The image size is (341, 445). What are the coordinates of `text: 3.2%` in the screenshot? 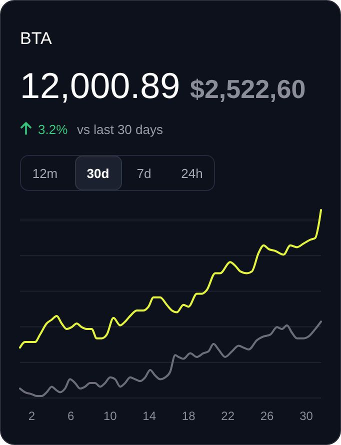 It's located at (53, 129).